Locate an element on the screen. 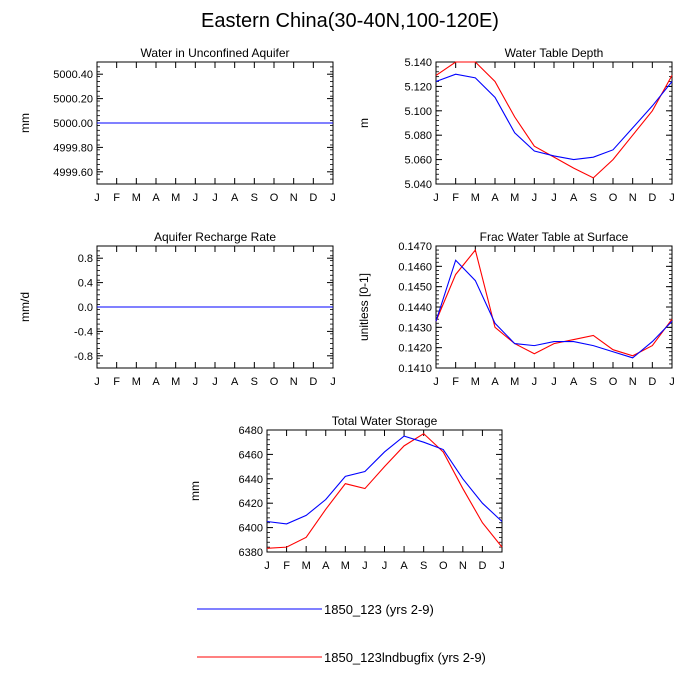 The image size is (700, 700). plot-title: Total Water Storage is located at coordinates (385, 421).